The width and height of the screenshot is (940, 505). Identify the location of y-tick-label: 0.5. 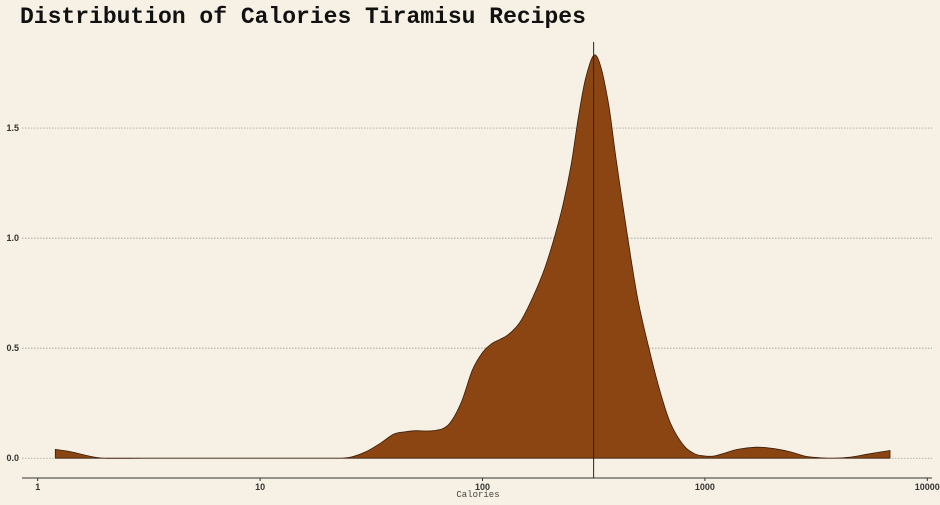
(12, 348).